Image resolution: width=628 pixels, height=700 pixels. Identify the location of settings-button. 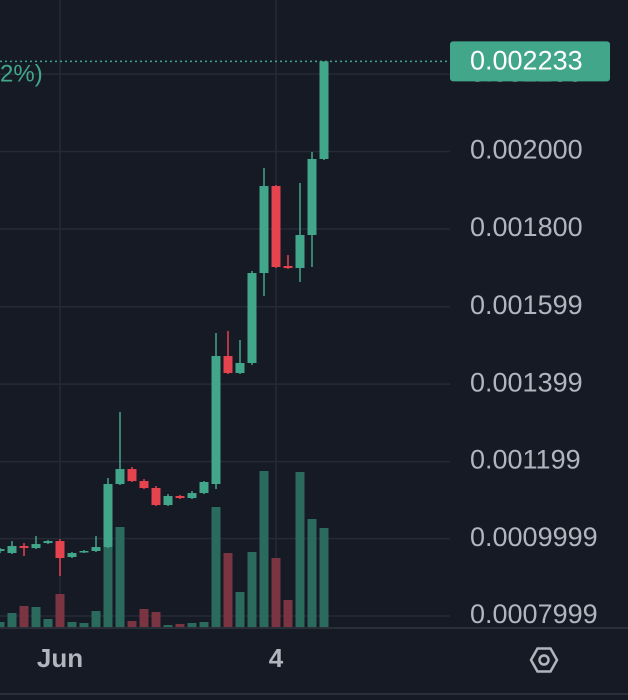
(544, 660).